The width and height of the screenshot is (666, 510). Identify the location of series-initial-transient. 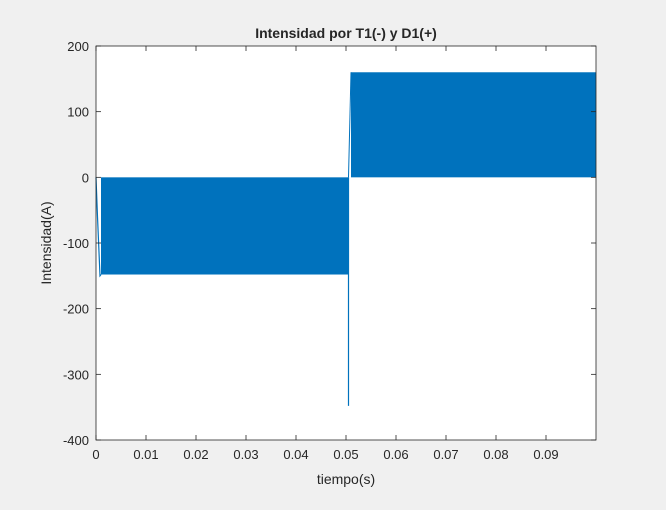
(98, 227).